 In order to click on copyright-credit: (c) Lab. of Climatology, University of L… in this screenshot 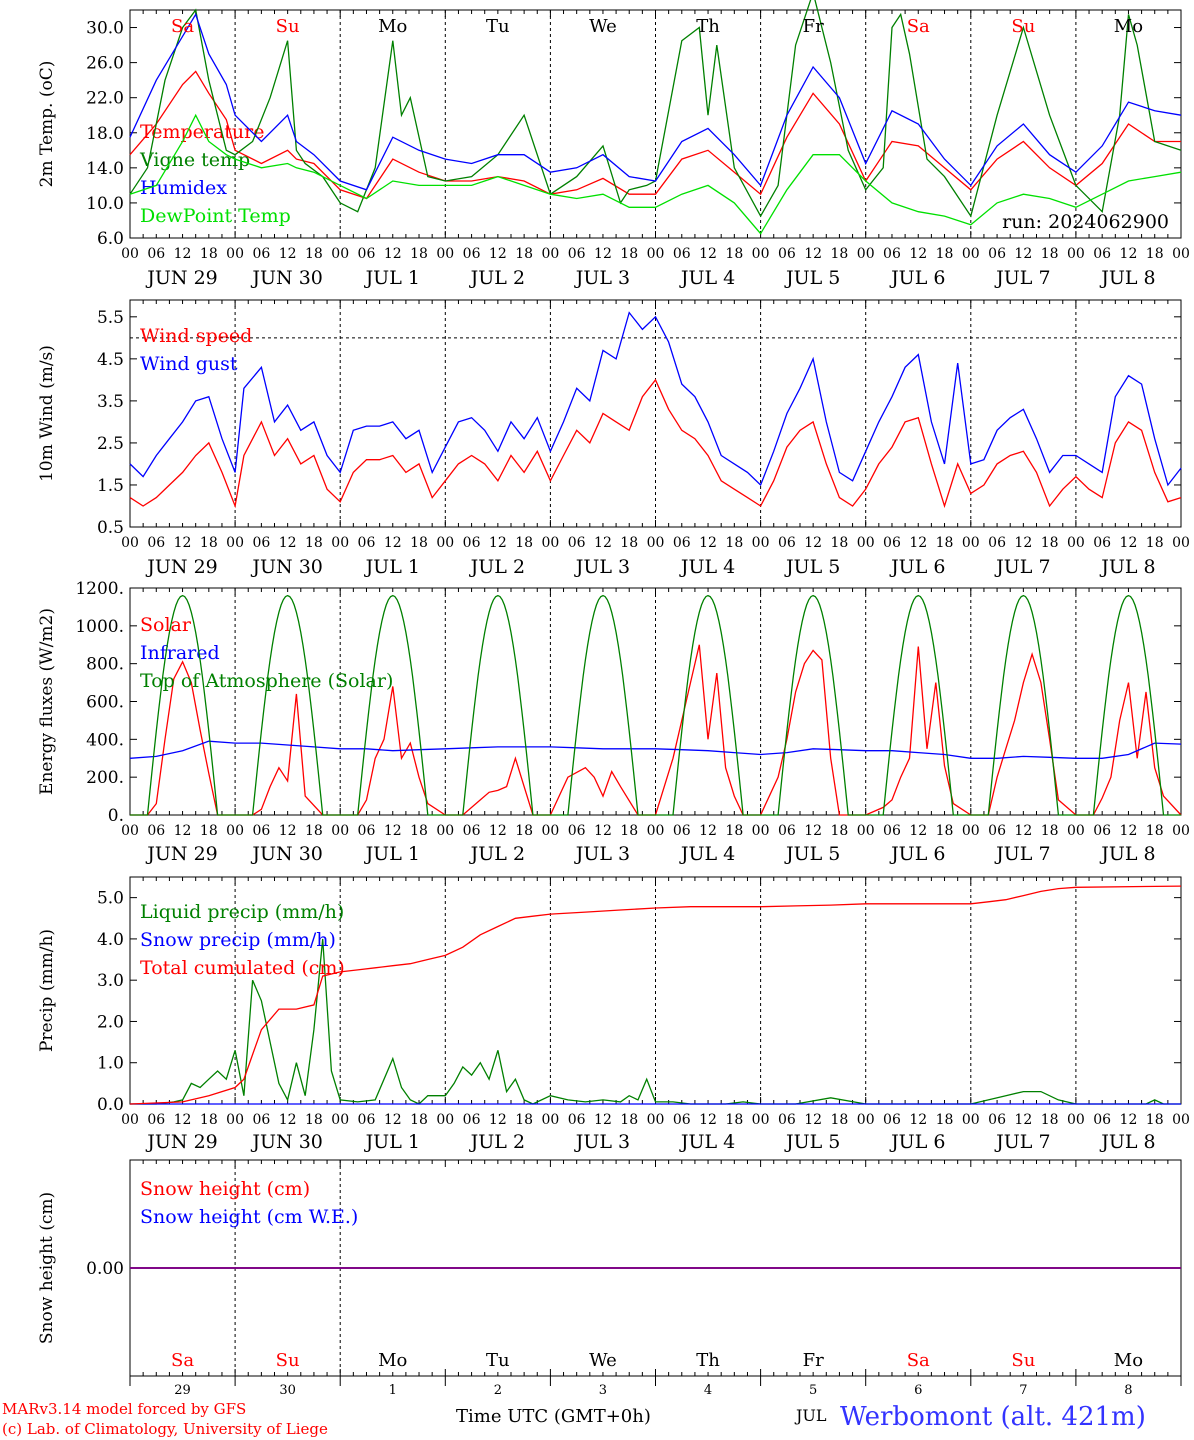, I will do `click(165, 1429)`.